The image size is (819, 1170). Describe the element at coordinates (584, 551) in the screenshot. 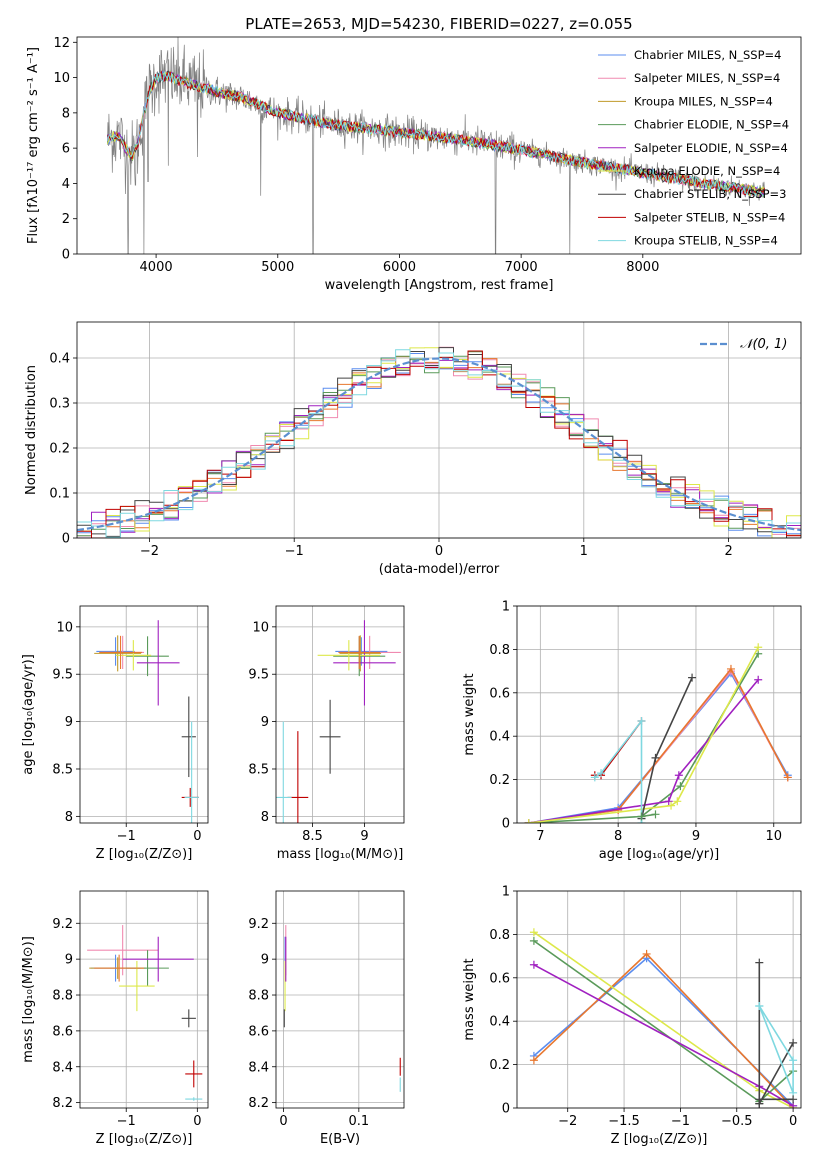

I see `x-tick-label: 1` at that location.